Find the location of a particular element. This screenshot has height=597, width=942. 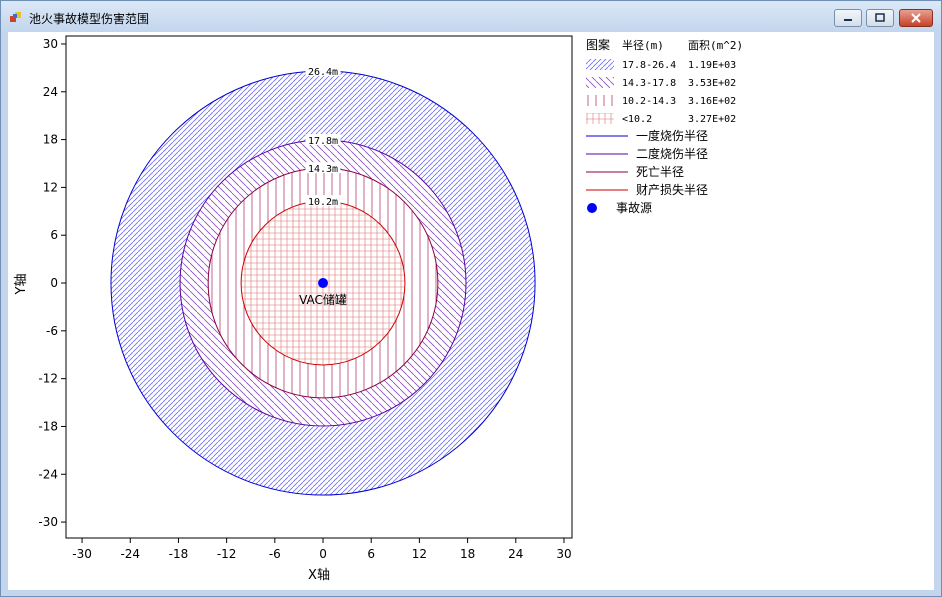

radius-label: 17.8m is located at coordinates (323, 141).